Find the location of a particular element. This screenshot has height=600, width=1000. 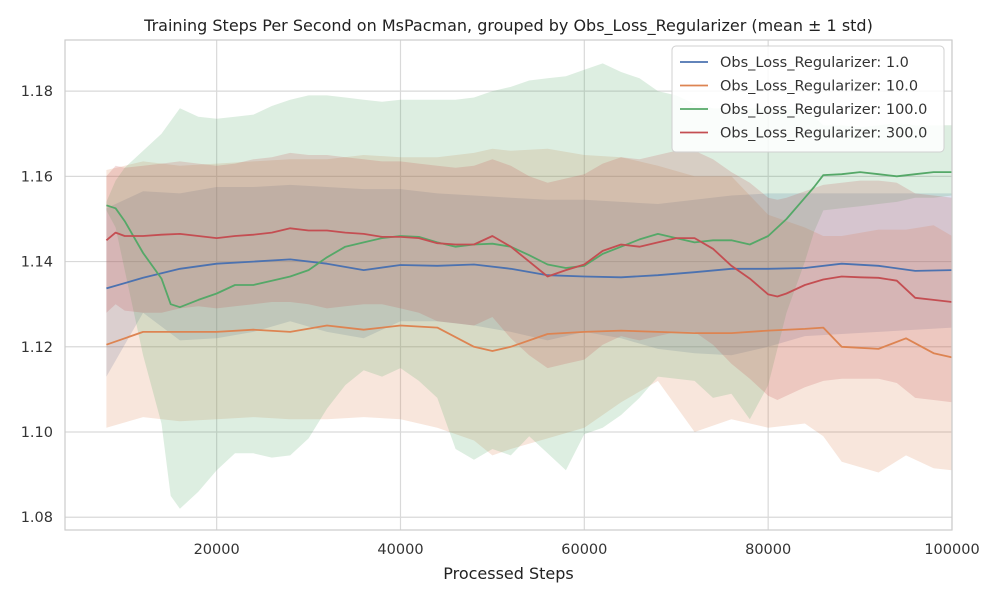

y-tick-label: 1.12 is located at coordinates (37, 348).